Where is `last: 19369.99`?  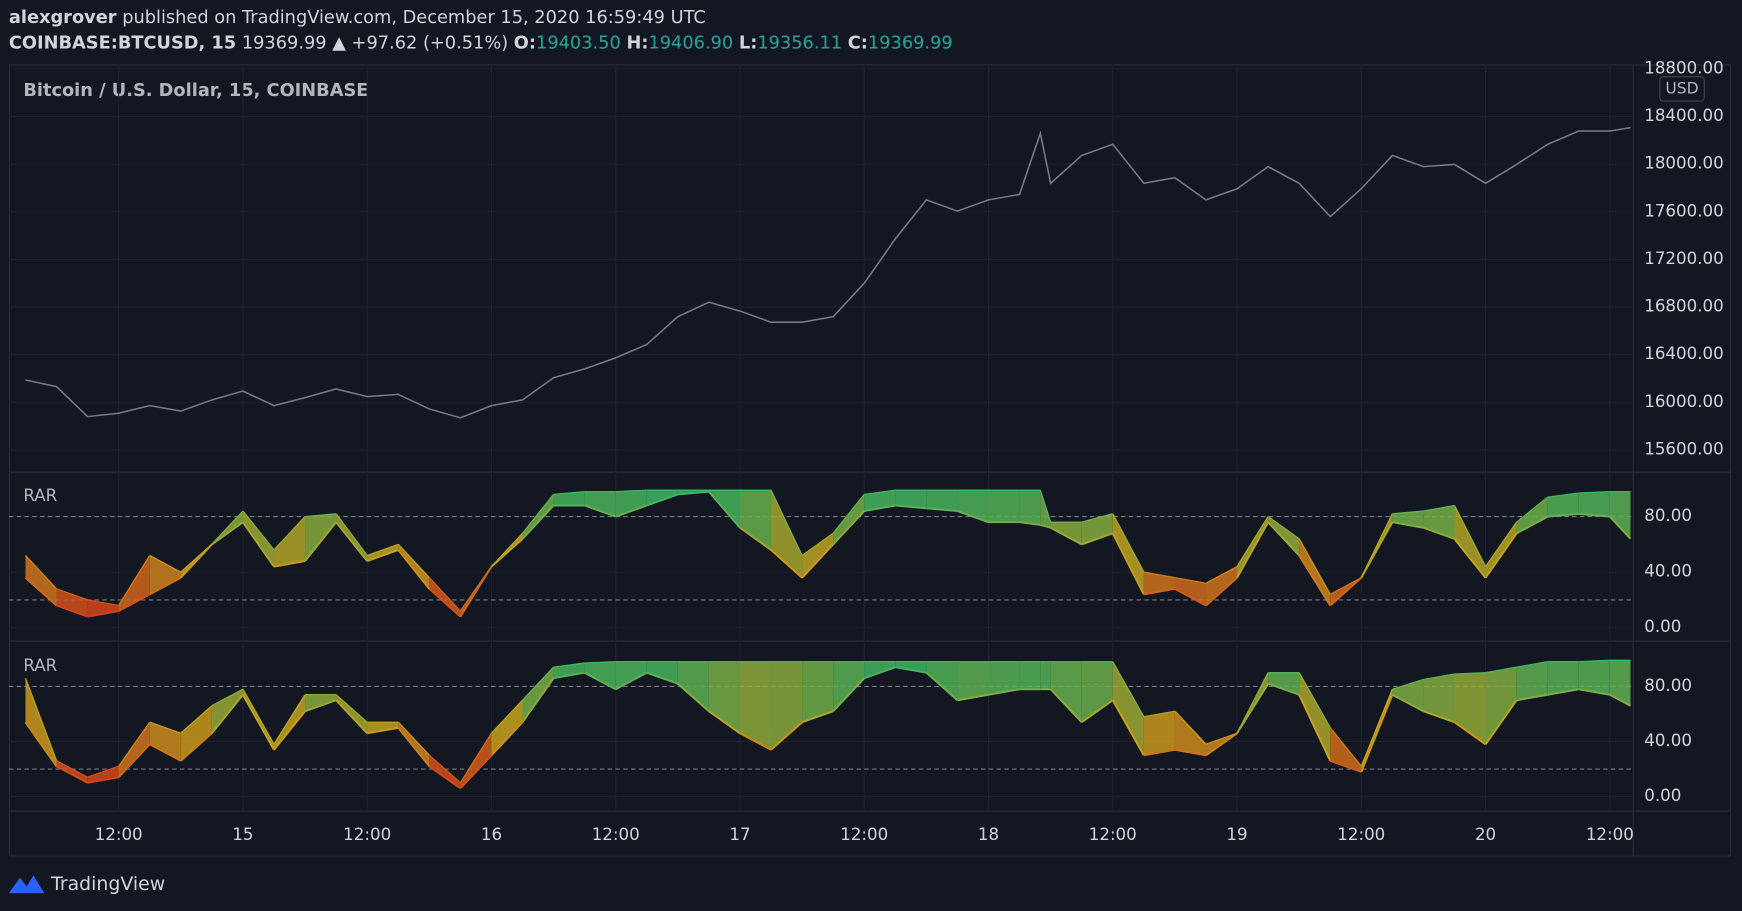 last: 19369.99 is located at coordinates (284, 43).